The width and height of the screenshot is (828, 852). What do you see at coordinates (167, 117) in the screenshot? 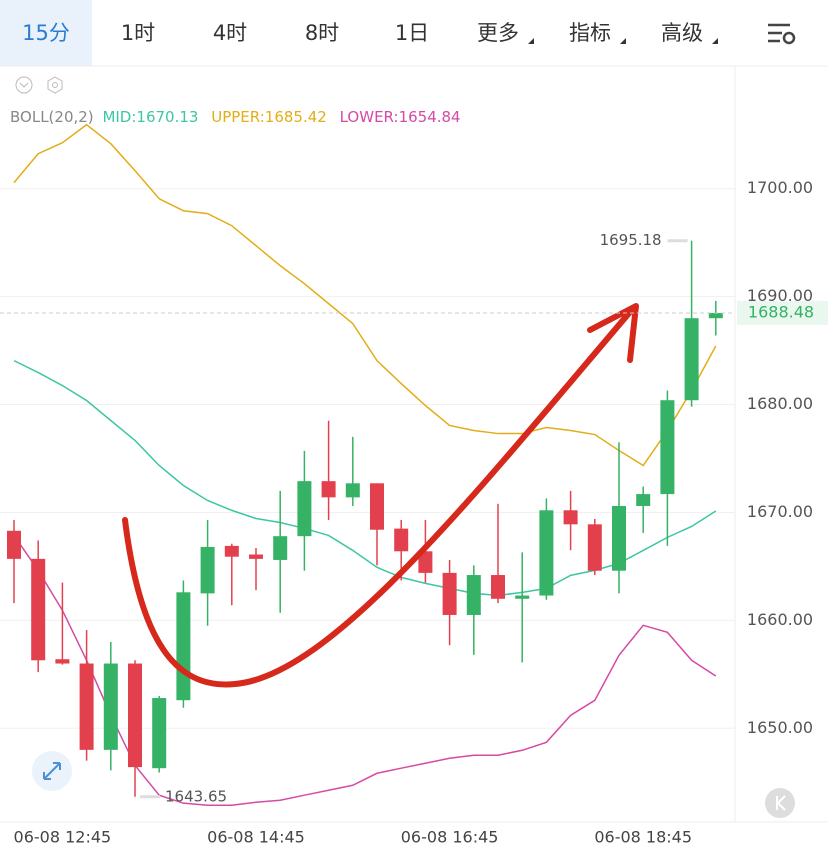
I see `legend-value: 1670.13` at bounding box center [167, 117].